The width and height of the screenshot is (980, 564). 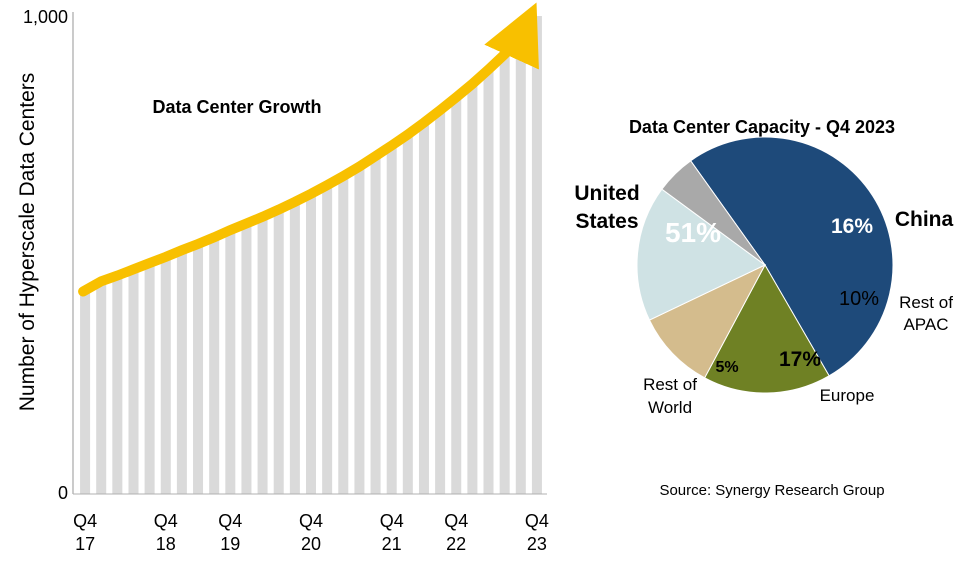 I want to click on pct-china: 16%, so click(x=852, y=226).